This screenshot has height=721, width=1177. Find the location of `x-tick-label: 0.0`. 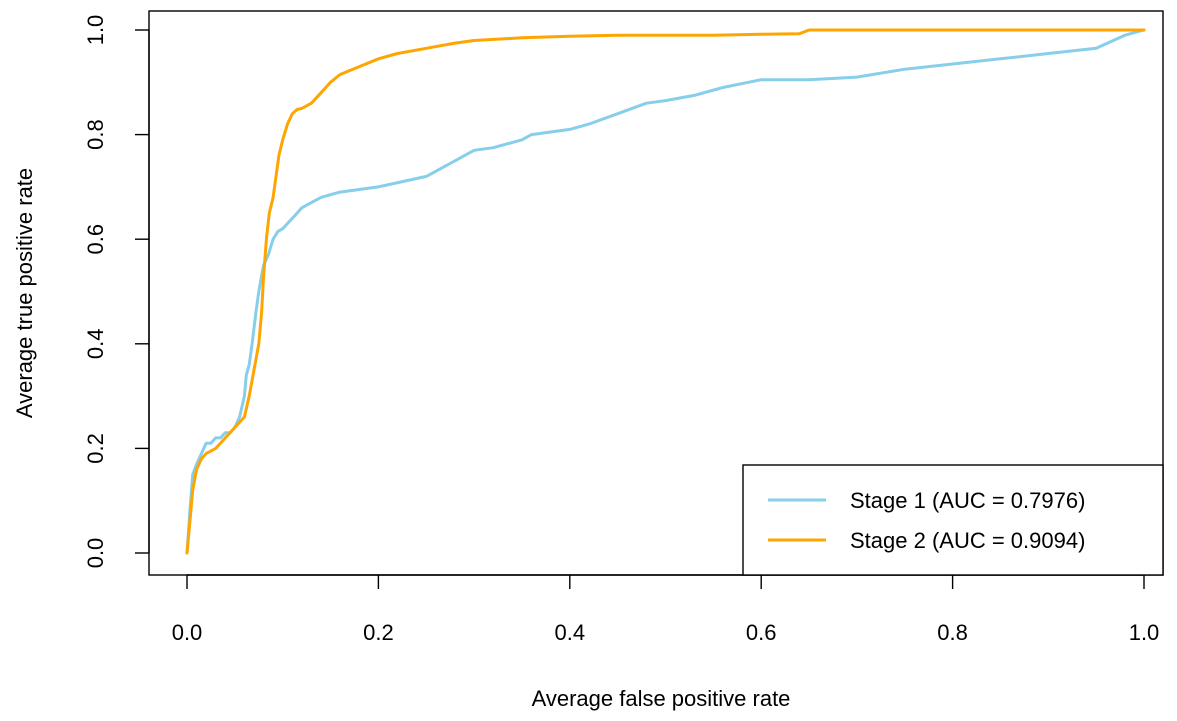

x-tick-label: 0.0 is located at coordinates (187, 632).